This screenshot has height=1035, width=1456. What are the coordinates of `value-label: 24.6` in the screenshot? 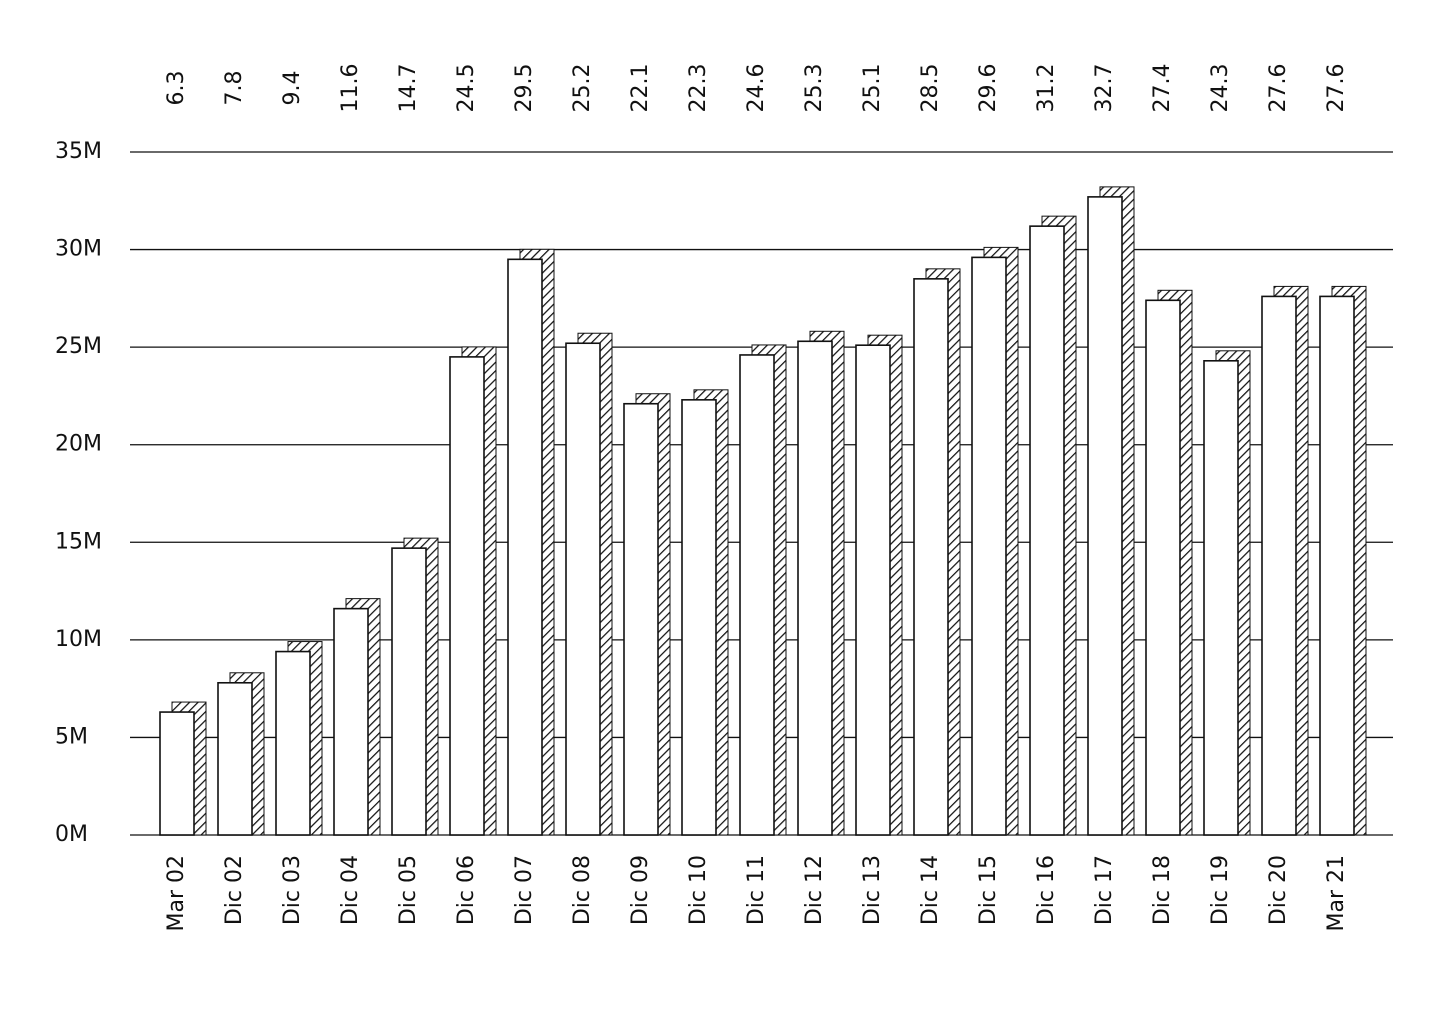 It's located at (756, 88).